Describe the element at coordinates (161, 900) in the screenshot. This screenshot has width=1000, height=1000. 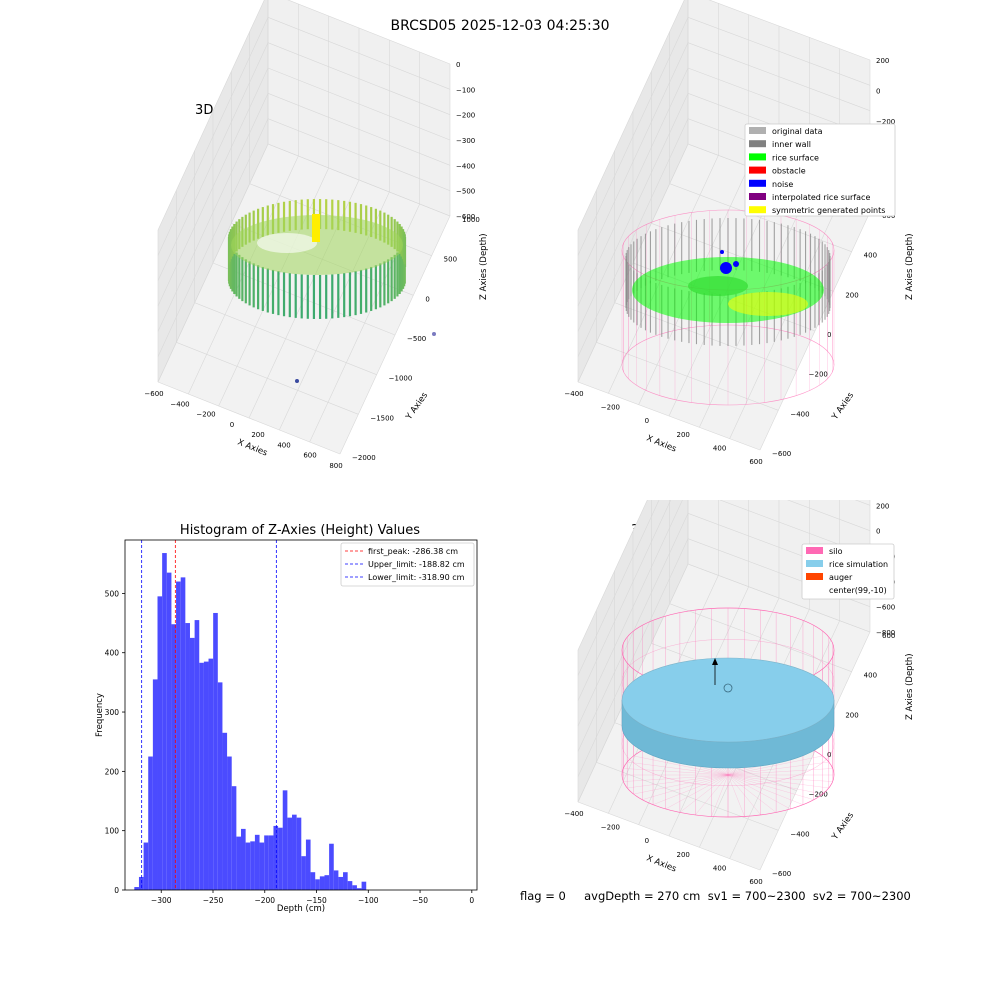
I see `histogram-xtick-label: −300` at that location.